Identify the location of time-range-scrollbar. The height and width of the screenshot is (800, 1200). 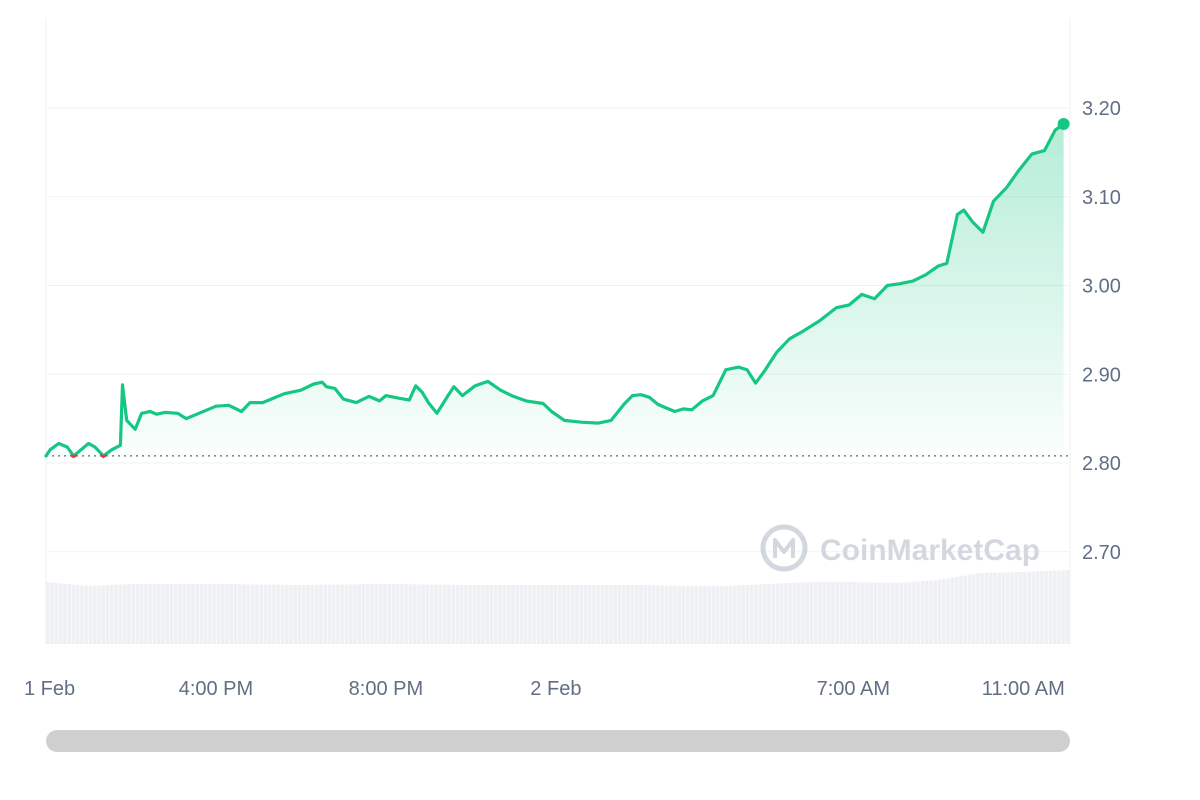
(558, 741).